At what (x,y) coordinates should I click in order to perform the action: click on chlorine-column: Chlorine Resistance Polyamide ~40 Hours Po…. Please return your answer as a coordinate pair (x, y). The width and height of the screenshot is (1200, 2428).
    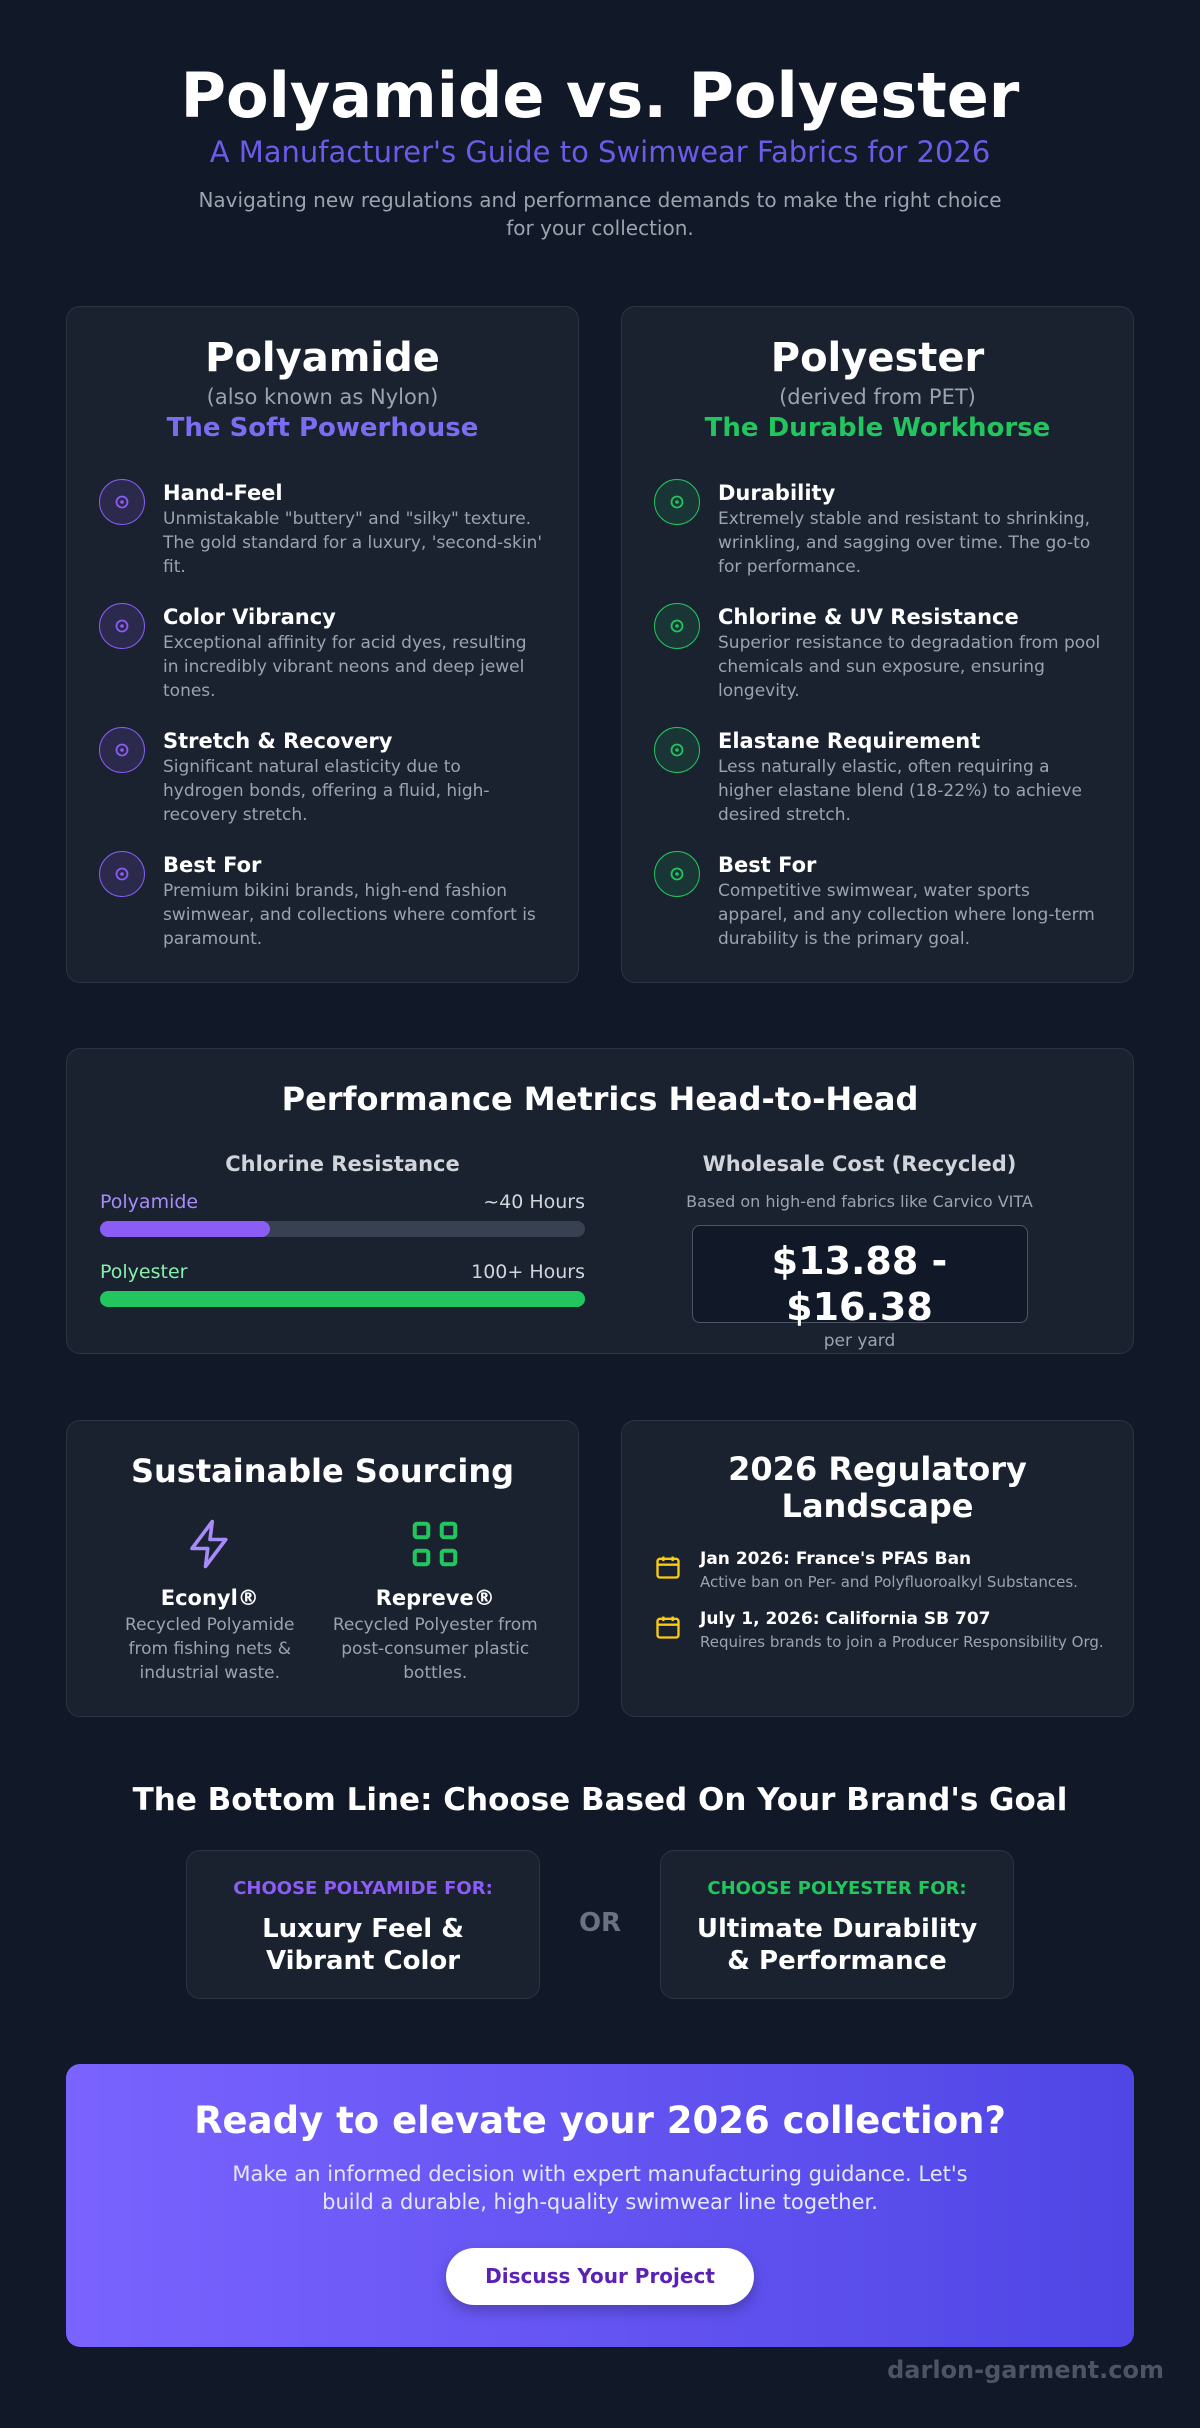
    Looking at the image, I should click on (342, 1239).